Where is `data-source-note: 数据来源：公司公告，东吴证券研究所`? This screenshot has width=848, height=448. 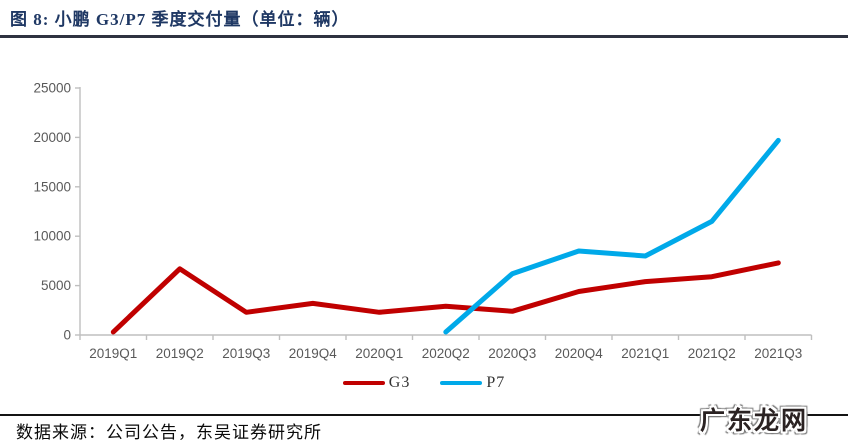
data-source-note: 数据来源：公司公告，东吴证券研究所 is located at coordinates (169, 432).